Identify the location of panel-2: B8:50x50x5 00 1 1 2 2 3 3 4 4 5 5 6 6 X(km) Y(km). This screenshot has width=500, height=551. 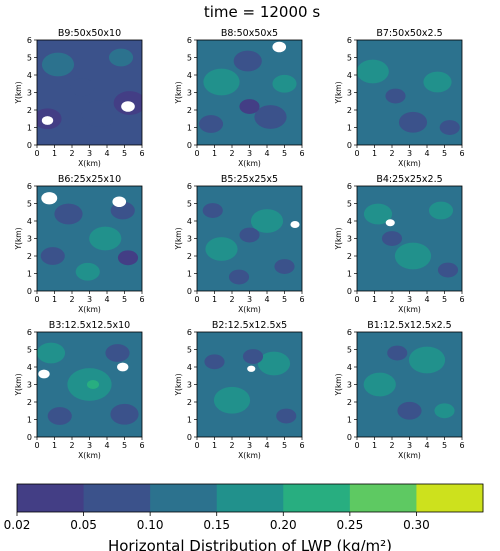
(239, 98).